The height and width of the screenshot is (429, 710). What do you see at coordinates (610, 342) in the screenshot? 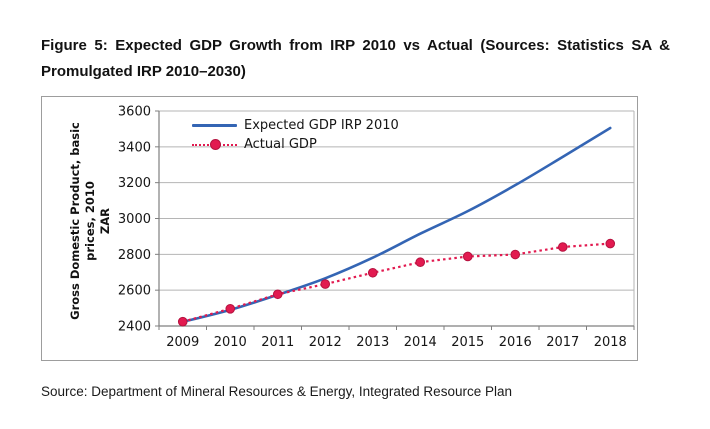
I see `x-tick-label: 2018` at bounding box center [610, 342].